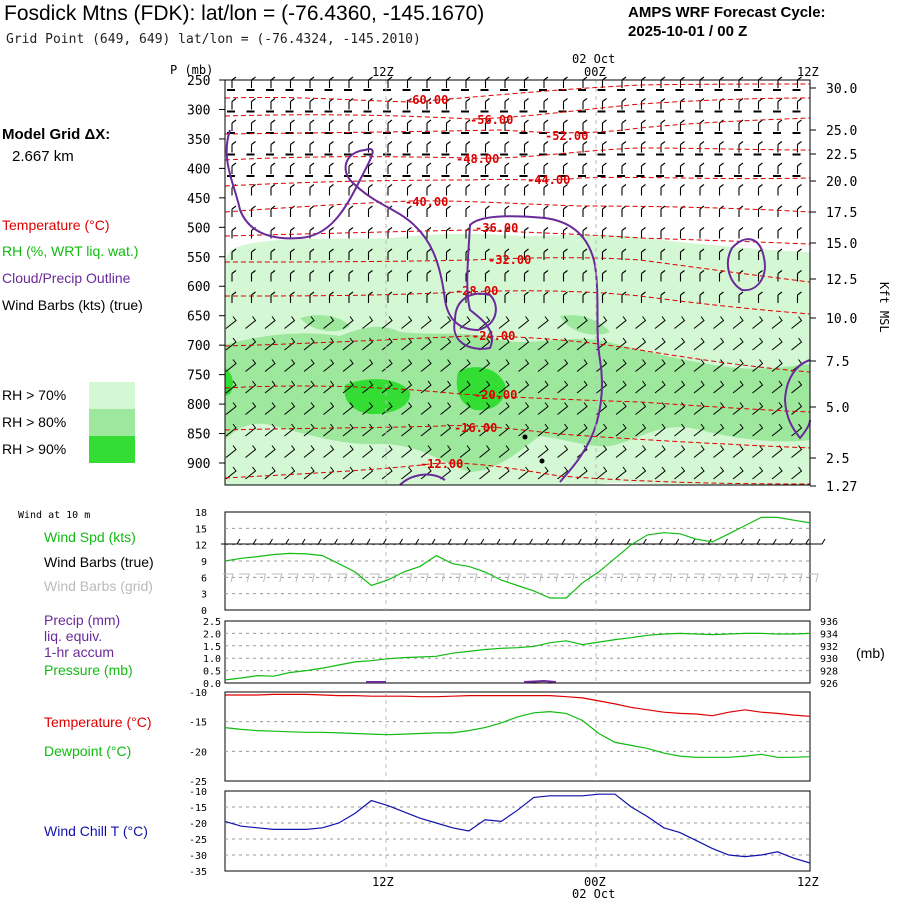  Describe the element at coordinates (593, 59) in the screenshot. I see `top-date-label: 02 Oct` at that location.